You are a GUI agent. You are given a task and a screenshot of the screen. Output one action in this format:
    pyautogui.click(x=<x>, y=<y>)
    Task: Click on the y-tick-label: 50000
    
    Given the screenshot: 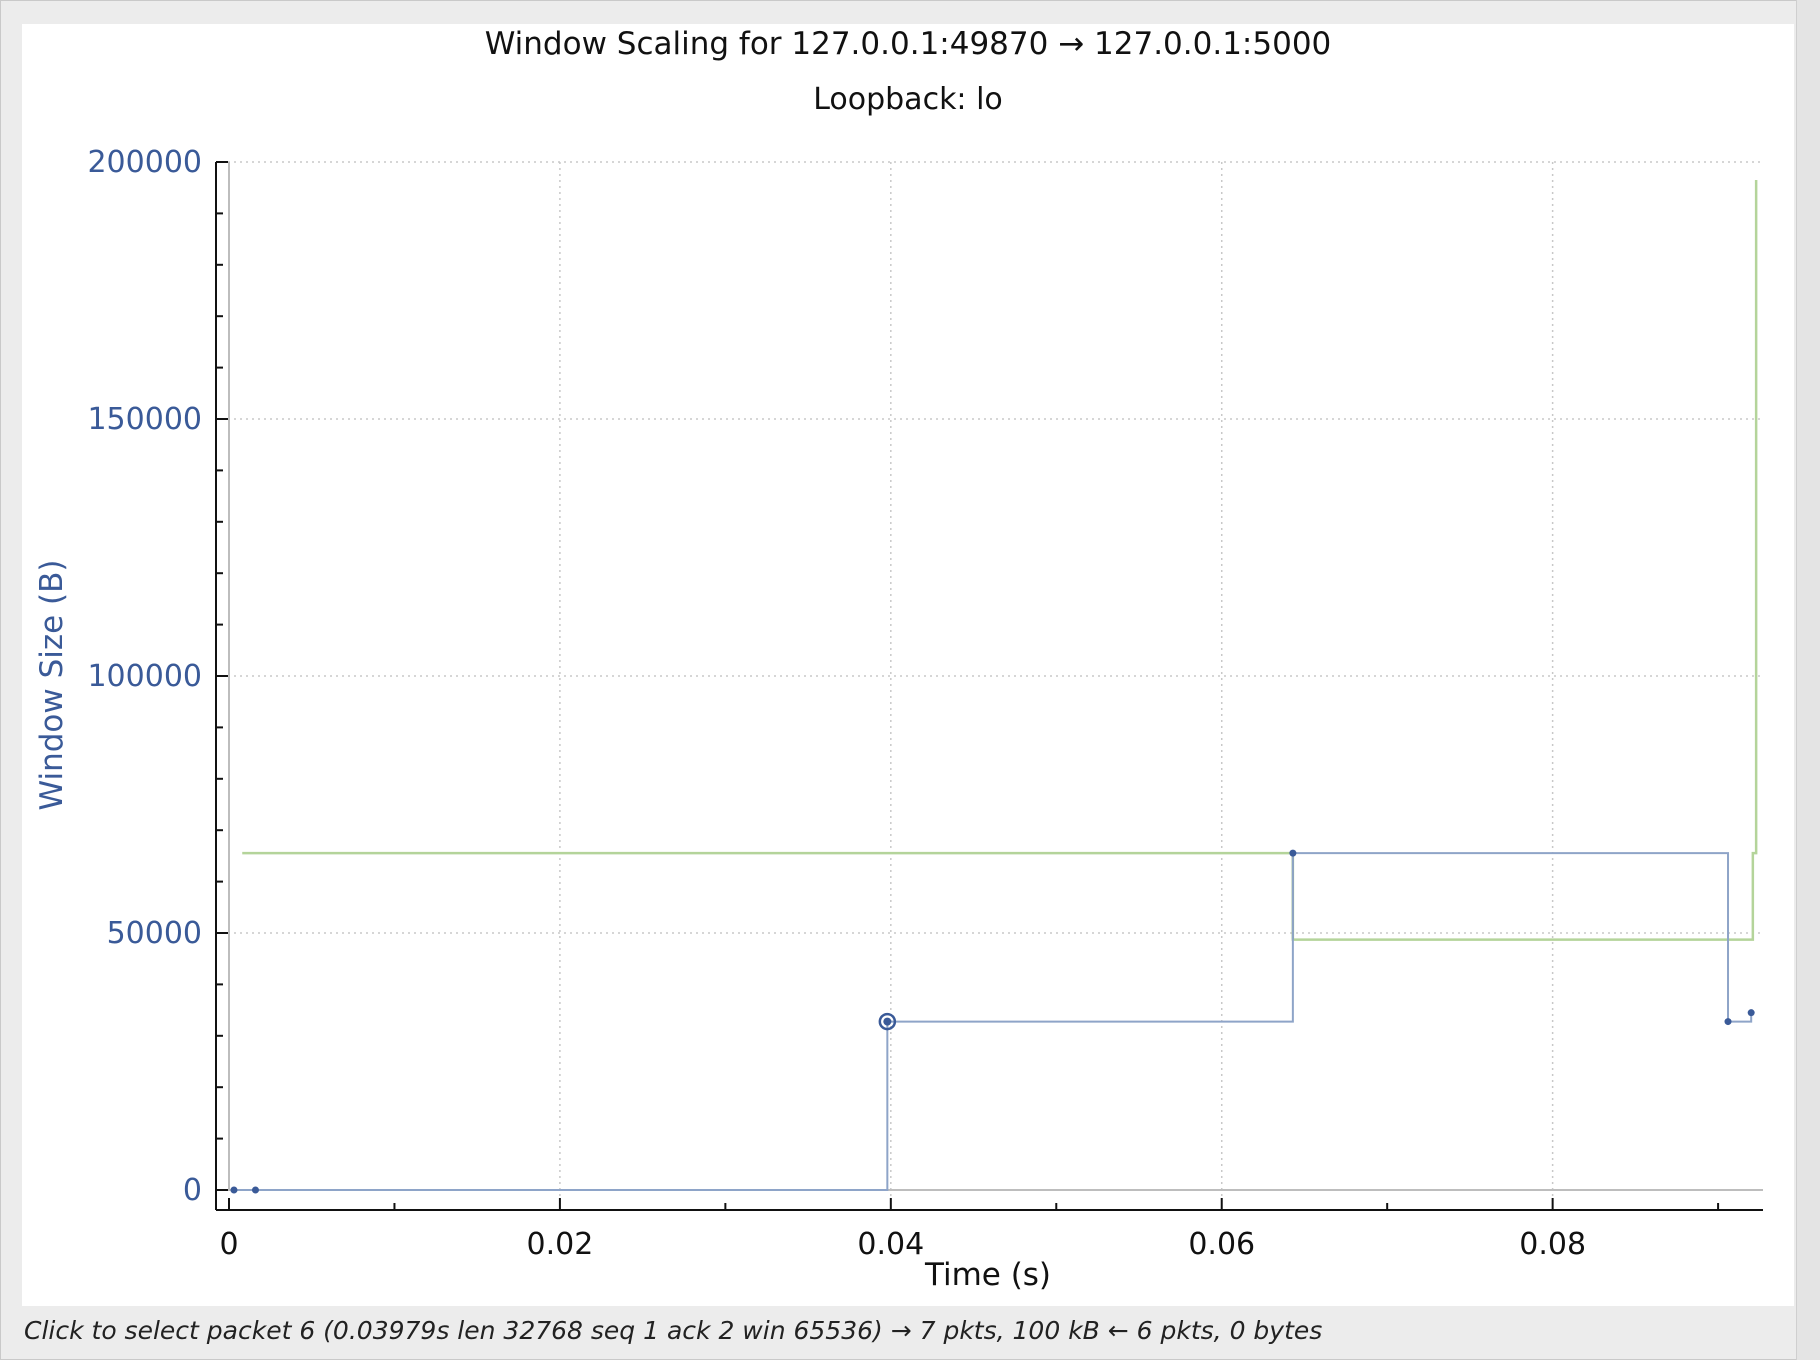 What is the action you would take?
    pyautogui.click(x=154, y=933)
    